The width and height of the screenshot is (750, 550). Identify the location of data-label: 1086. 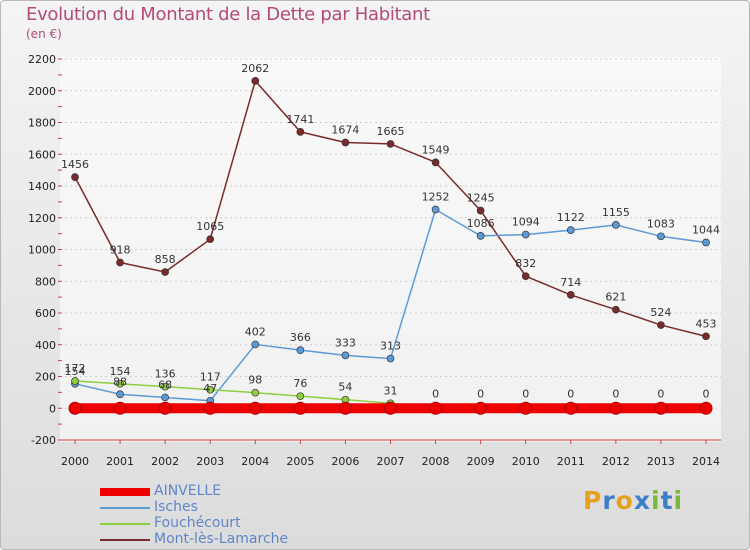
(481, 223).